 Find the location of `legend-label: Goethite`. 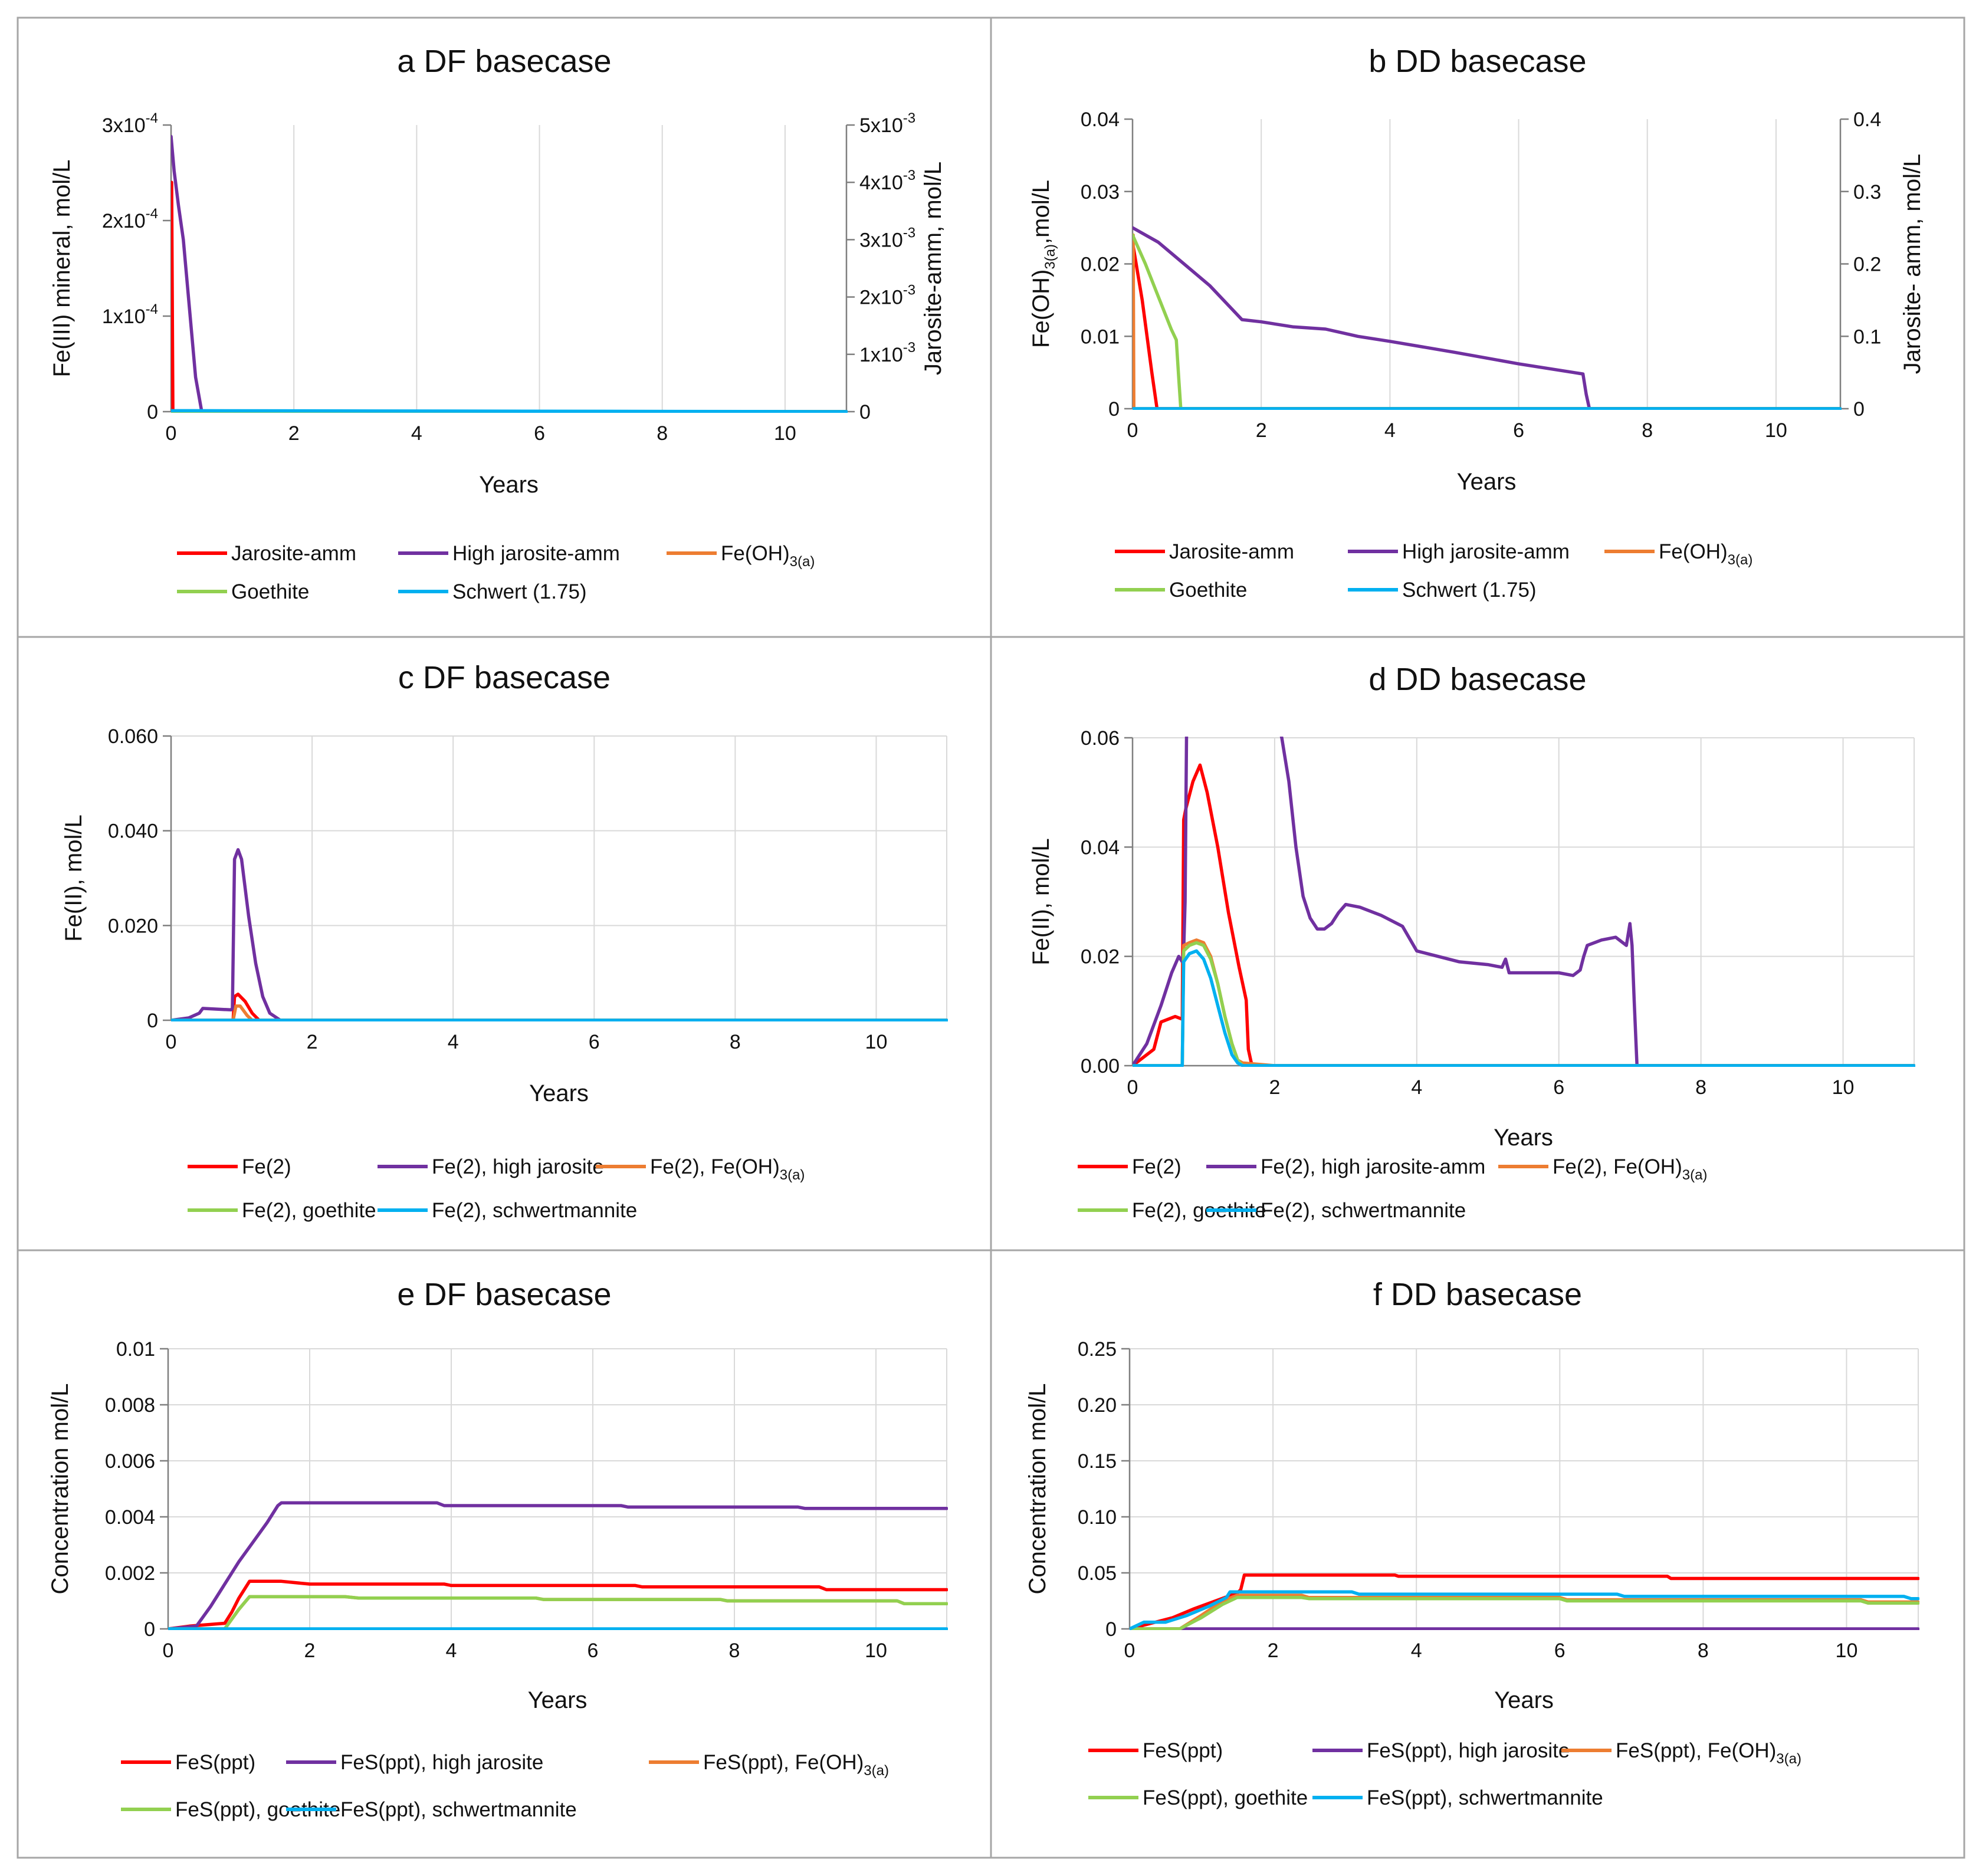

legend-label: Goethite is located at coordinates (1208, 590).